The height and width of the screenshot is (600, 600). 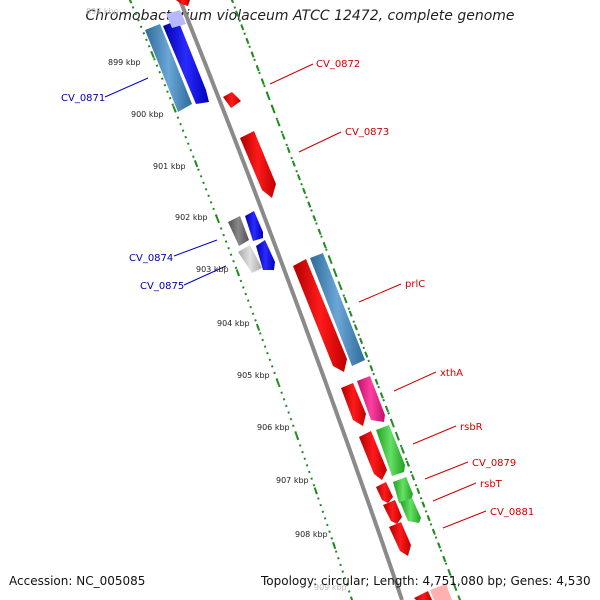 What do you see at coordinates (371, 399) in the screenshot?
I see `gene-feature-xthA-cds` at bounding box center [371, 399].